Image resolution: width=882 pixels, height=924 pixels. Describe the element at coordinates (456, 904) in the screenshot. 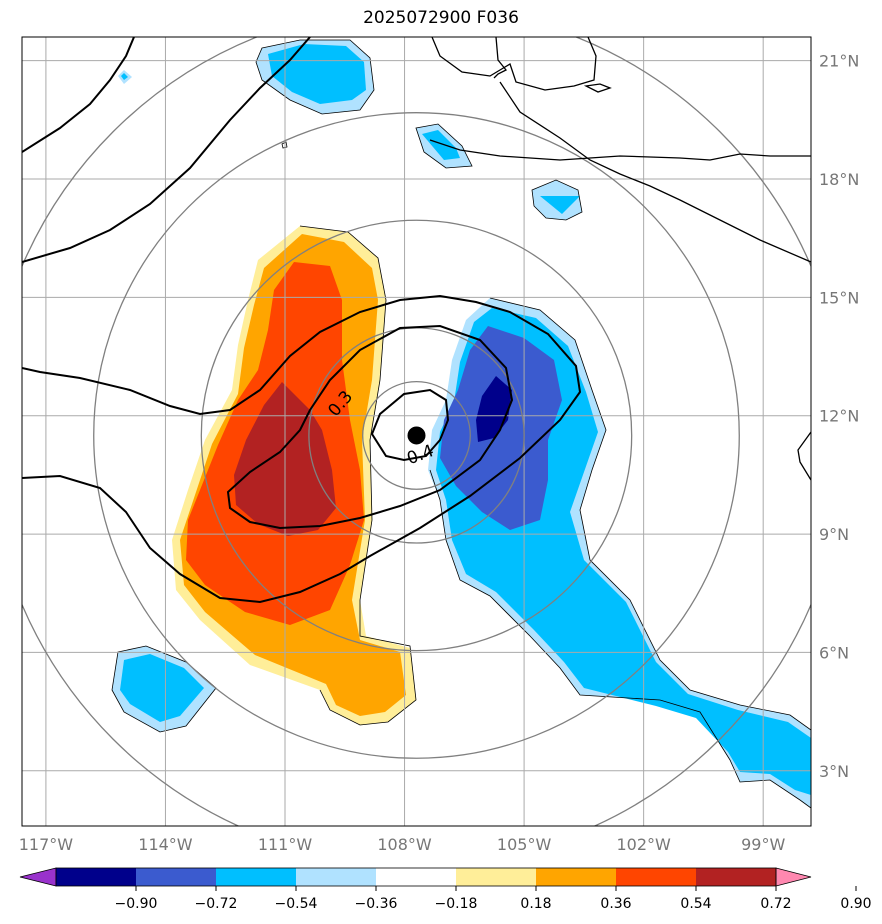

I see `colorbar-tick-label: −0.18` at that location.